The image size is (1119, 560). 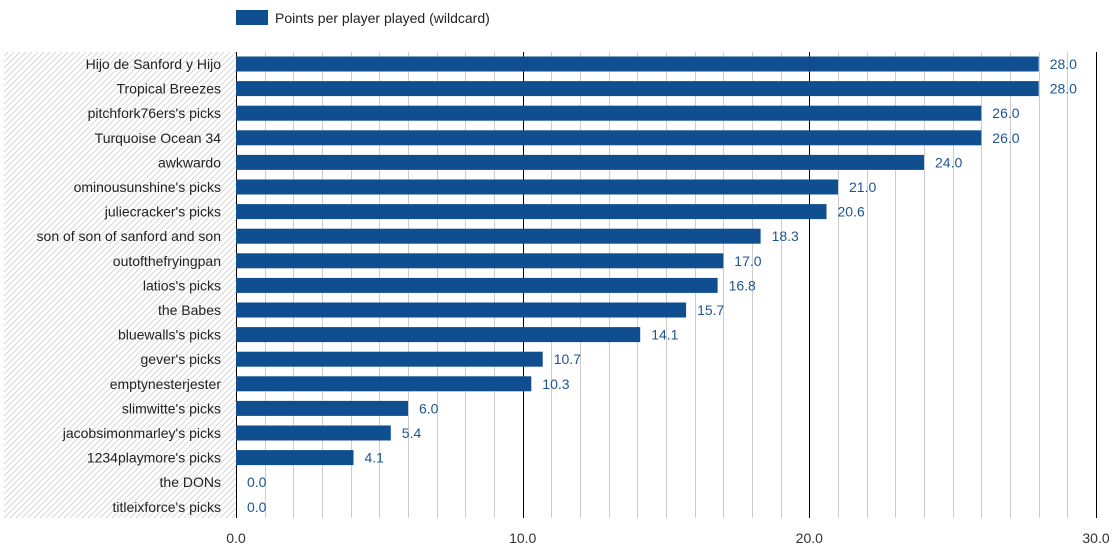 I want to click on x-tick-label: 30.0, so click(x=1095, y=538).